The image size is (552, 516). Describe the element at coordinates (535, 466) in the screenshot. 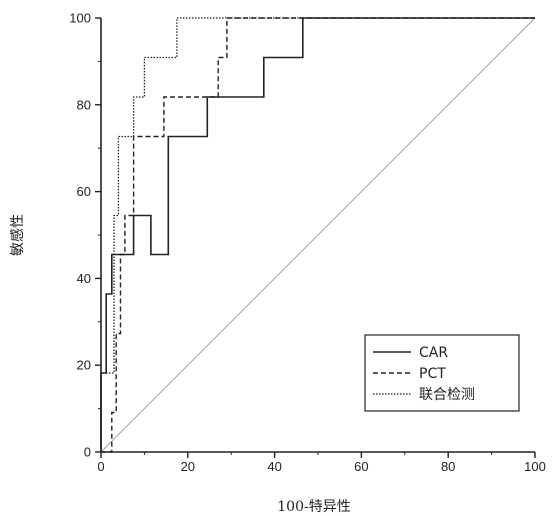

I see `x-tick-label: 100` at that location.